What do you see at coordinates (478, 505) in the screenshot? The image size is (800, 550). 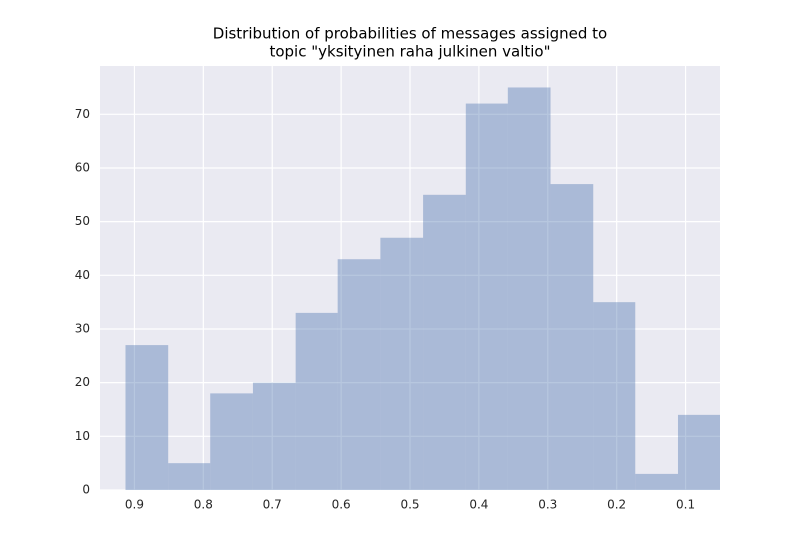 I see `x-tick-label: 0.4` at bounding box center [478, 505].